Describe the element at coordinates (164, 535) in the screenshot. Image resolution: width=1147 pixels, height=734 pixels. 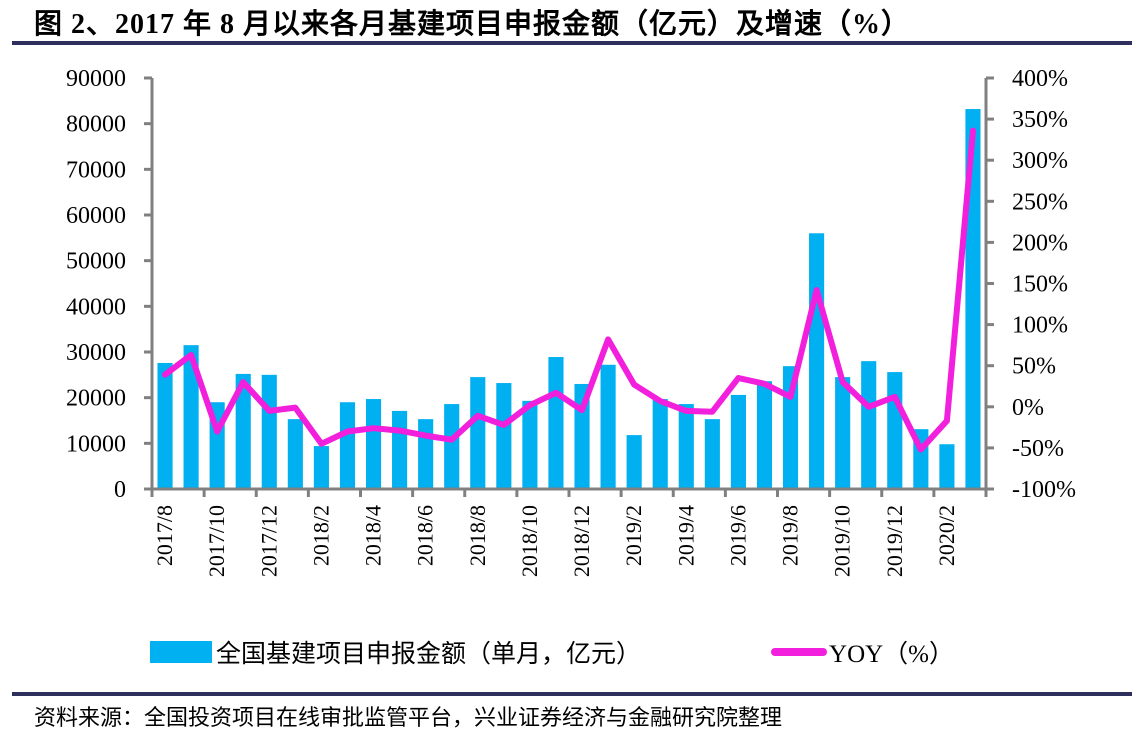
I see `x-tick-label: 2017/8` at that location.